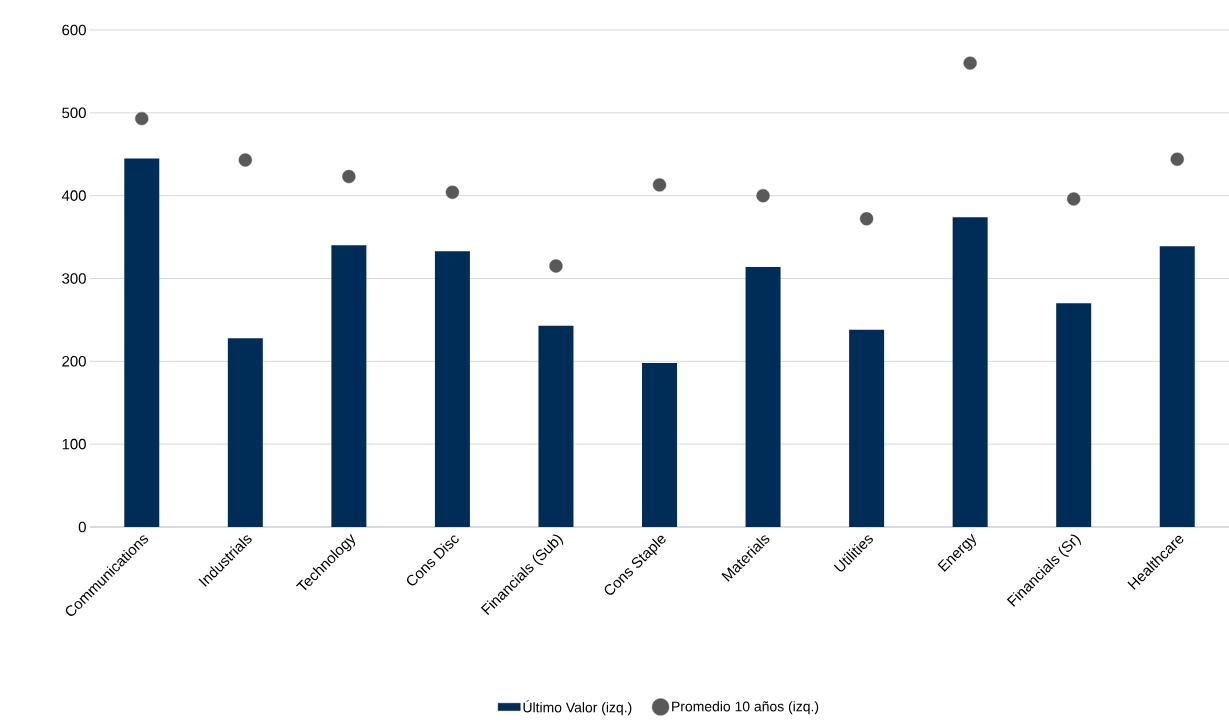  Describe the element at coordinates (74, 113) in the screenshot. I see `y-tick-label: 500` at that location.